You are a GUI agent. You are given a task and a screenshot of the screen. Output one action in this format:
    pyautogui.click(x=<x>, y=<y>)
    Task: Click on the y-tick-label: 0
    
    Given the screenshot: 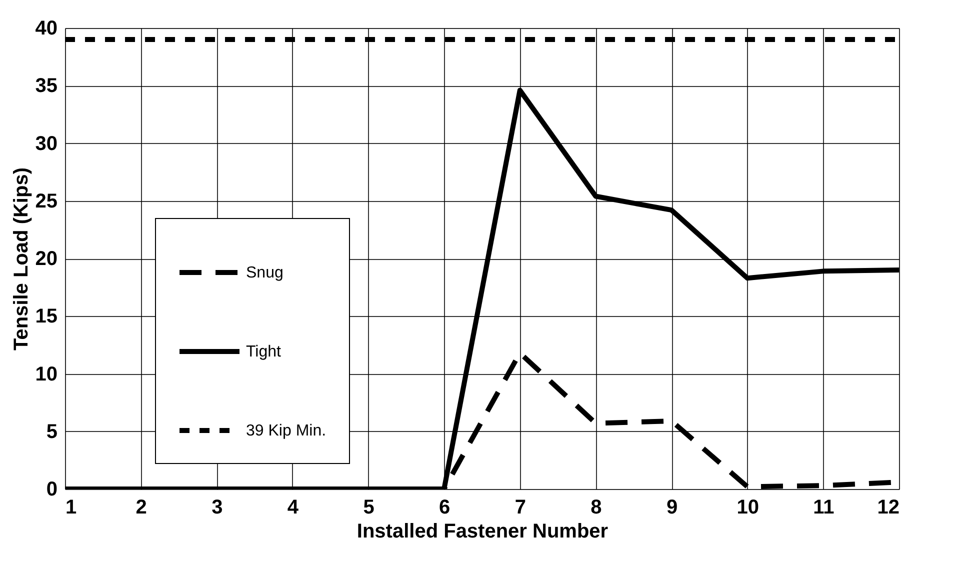 What is the action you would take?
    pyautogui.click(x=52, y=489)
    